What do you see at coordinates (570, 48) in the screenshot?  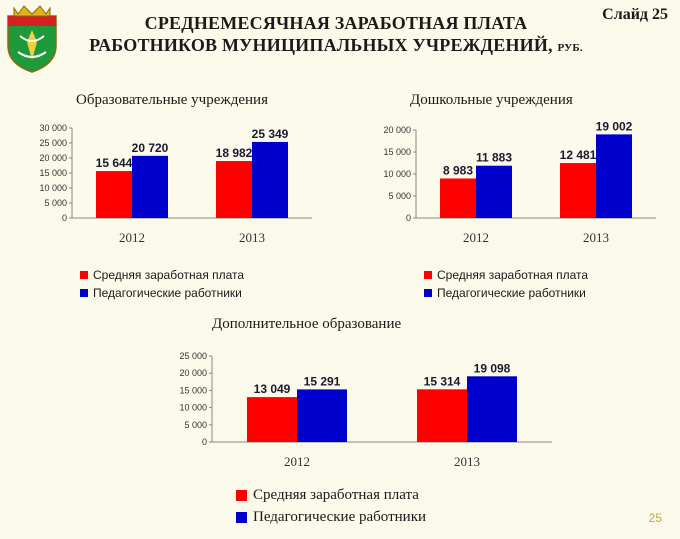 I see `title-unit: РУБ.` at bounding box center [570, 48].